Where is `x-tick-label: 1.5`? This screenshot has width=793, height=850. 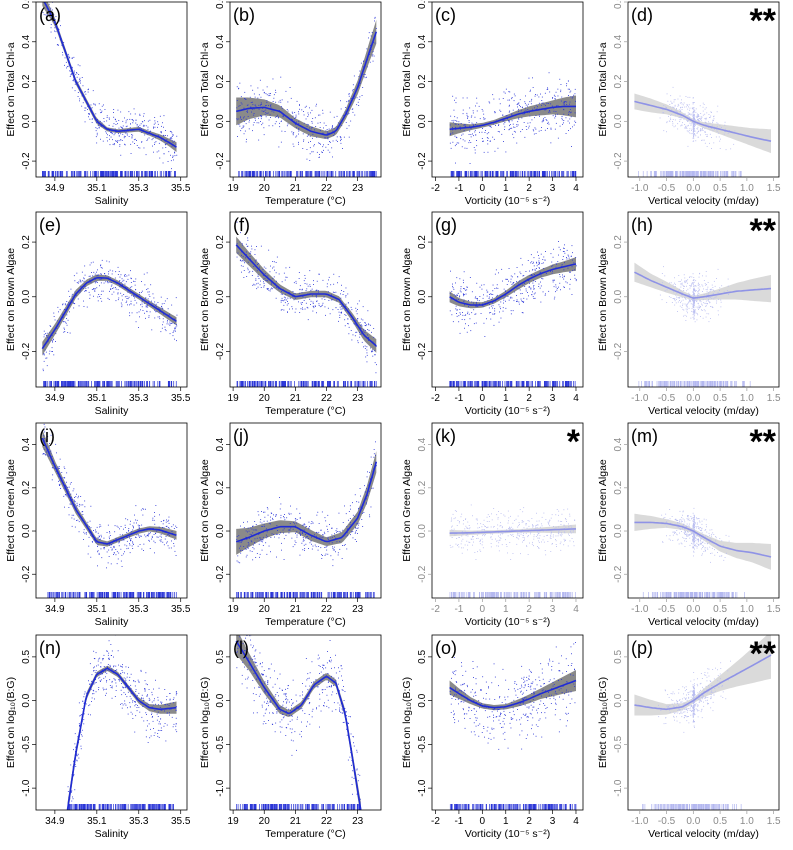
x-tick-label: 1.5 is located at coordinates (774, 398).